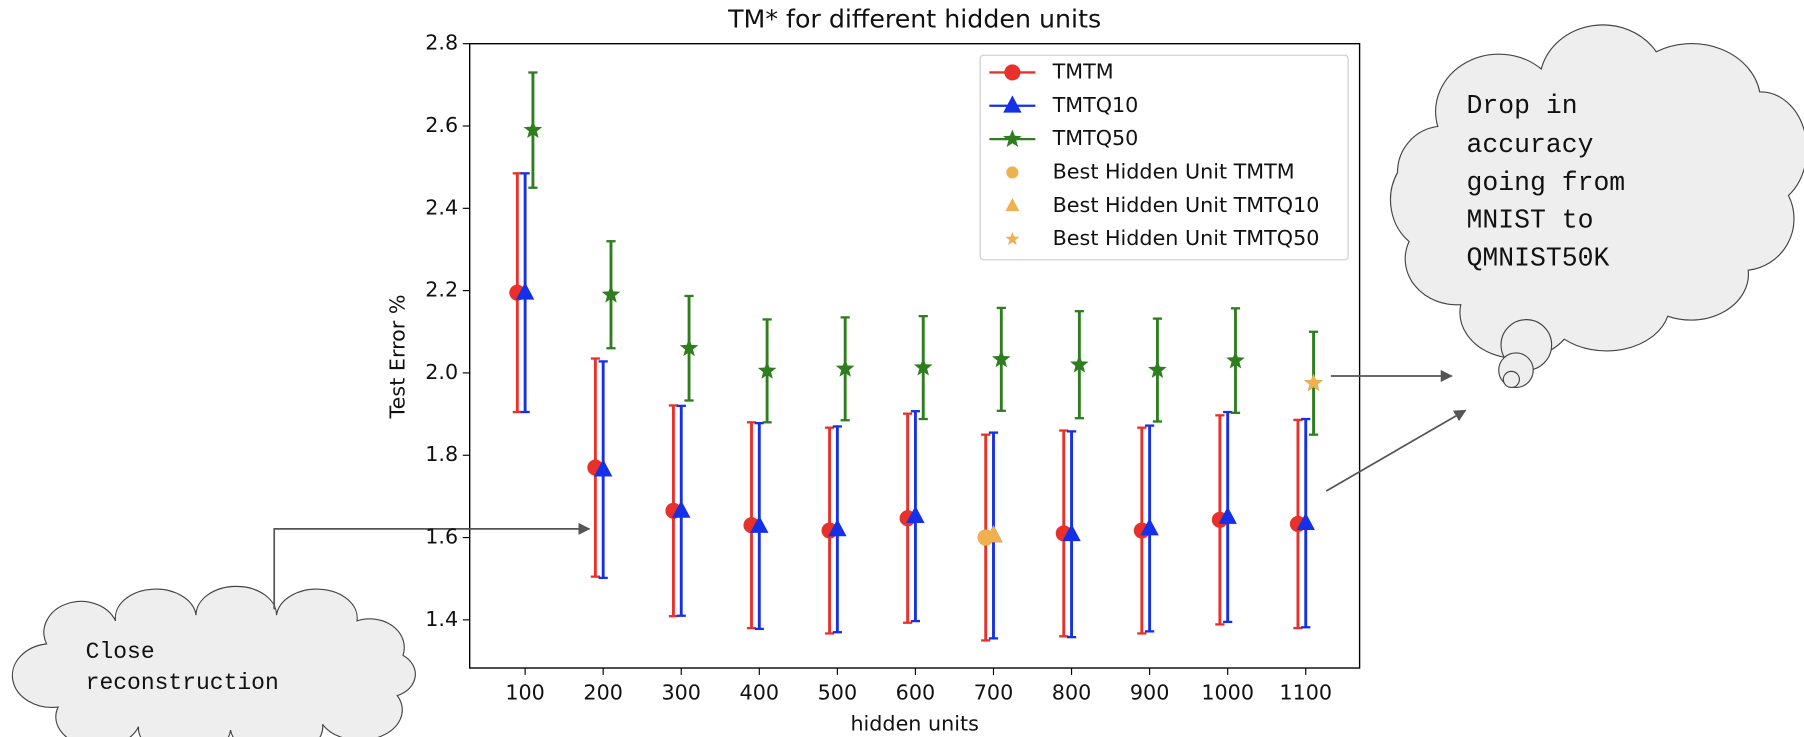 The image size is (1804, 737). What do you see at coordinates (1546, 183) in the screenshot?
I see `annotation-text: going from` at bounding box center [1546, 183].